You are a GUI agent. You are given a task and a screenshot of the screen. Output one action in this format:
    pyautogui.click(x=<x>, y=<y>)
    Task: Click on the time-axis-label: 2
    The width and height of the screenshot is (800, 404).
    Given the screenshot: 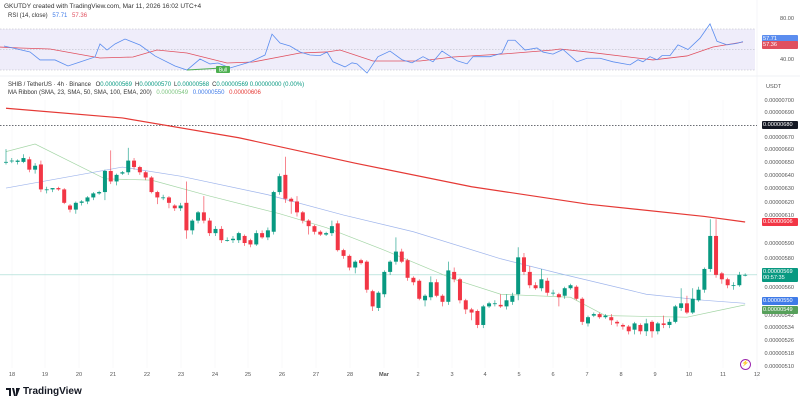 What is the action you would take?
    pyautogui.click(x=418, y=375)
    